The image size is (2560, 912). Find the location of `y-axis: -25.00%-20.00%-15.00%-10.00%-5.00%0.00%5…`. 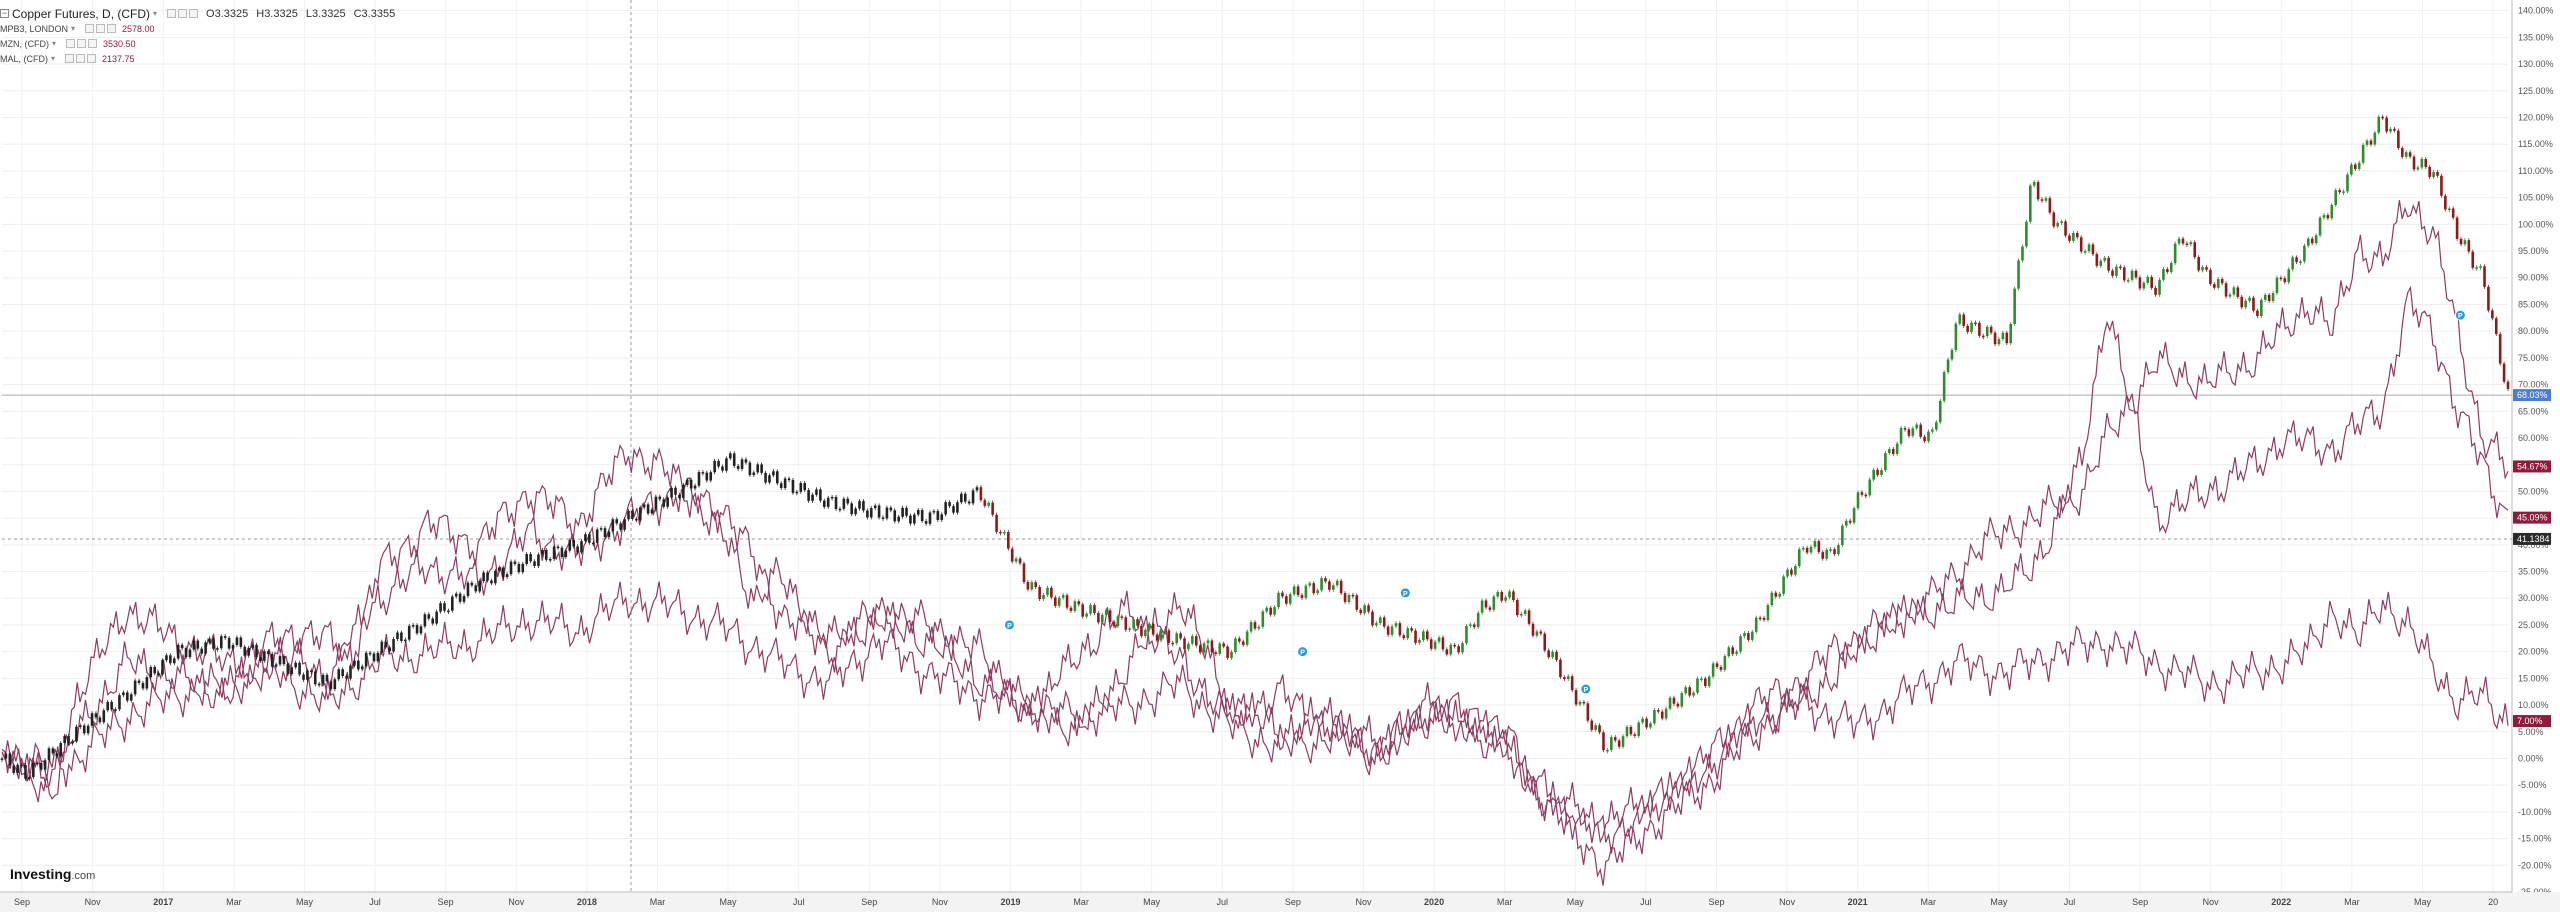

y-axis: -25.00%-20.00%-15.00%-10.00%-5.00%0.00%5… is located at coordinates (2532, 448).